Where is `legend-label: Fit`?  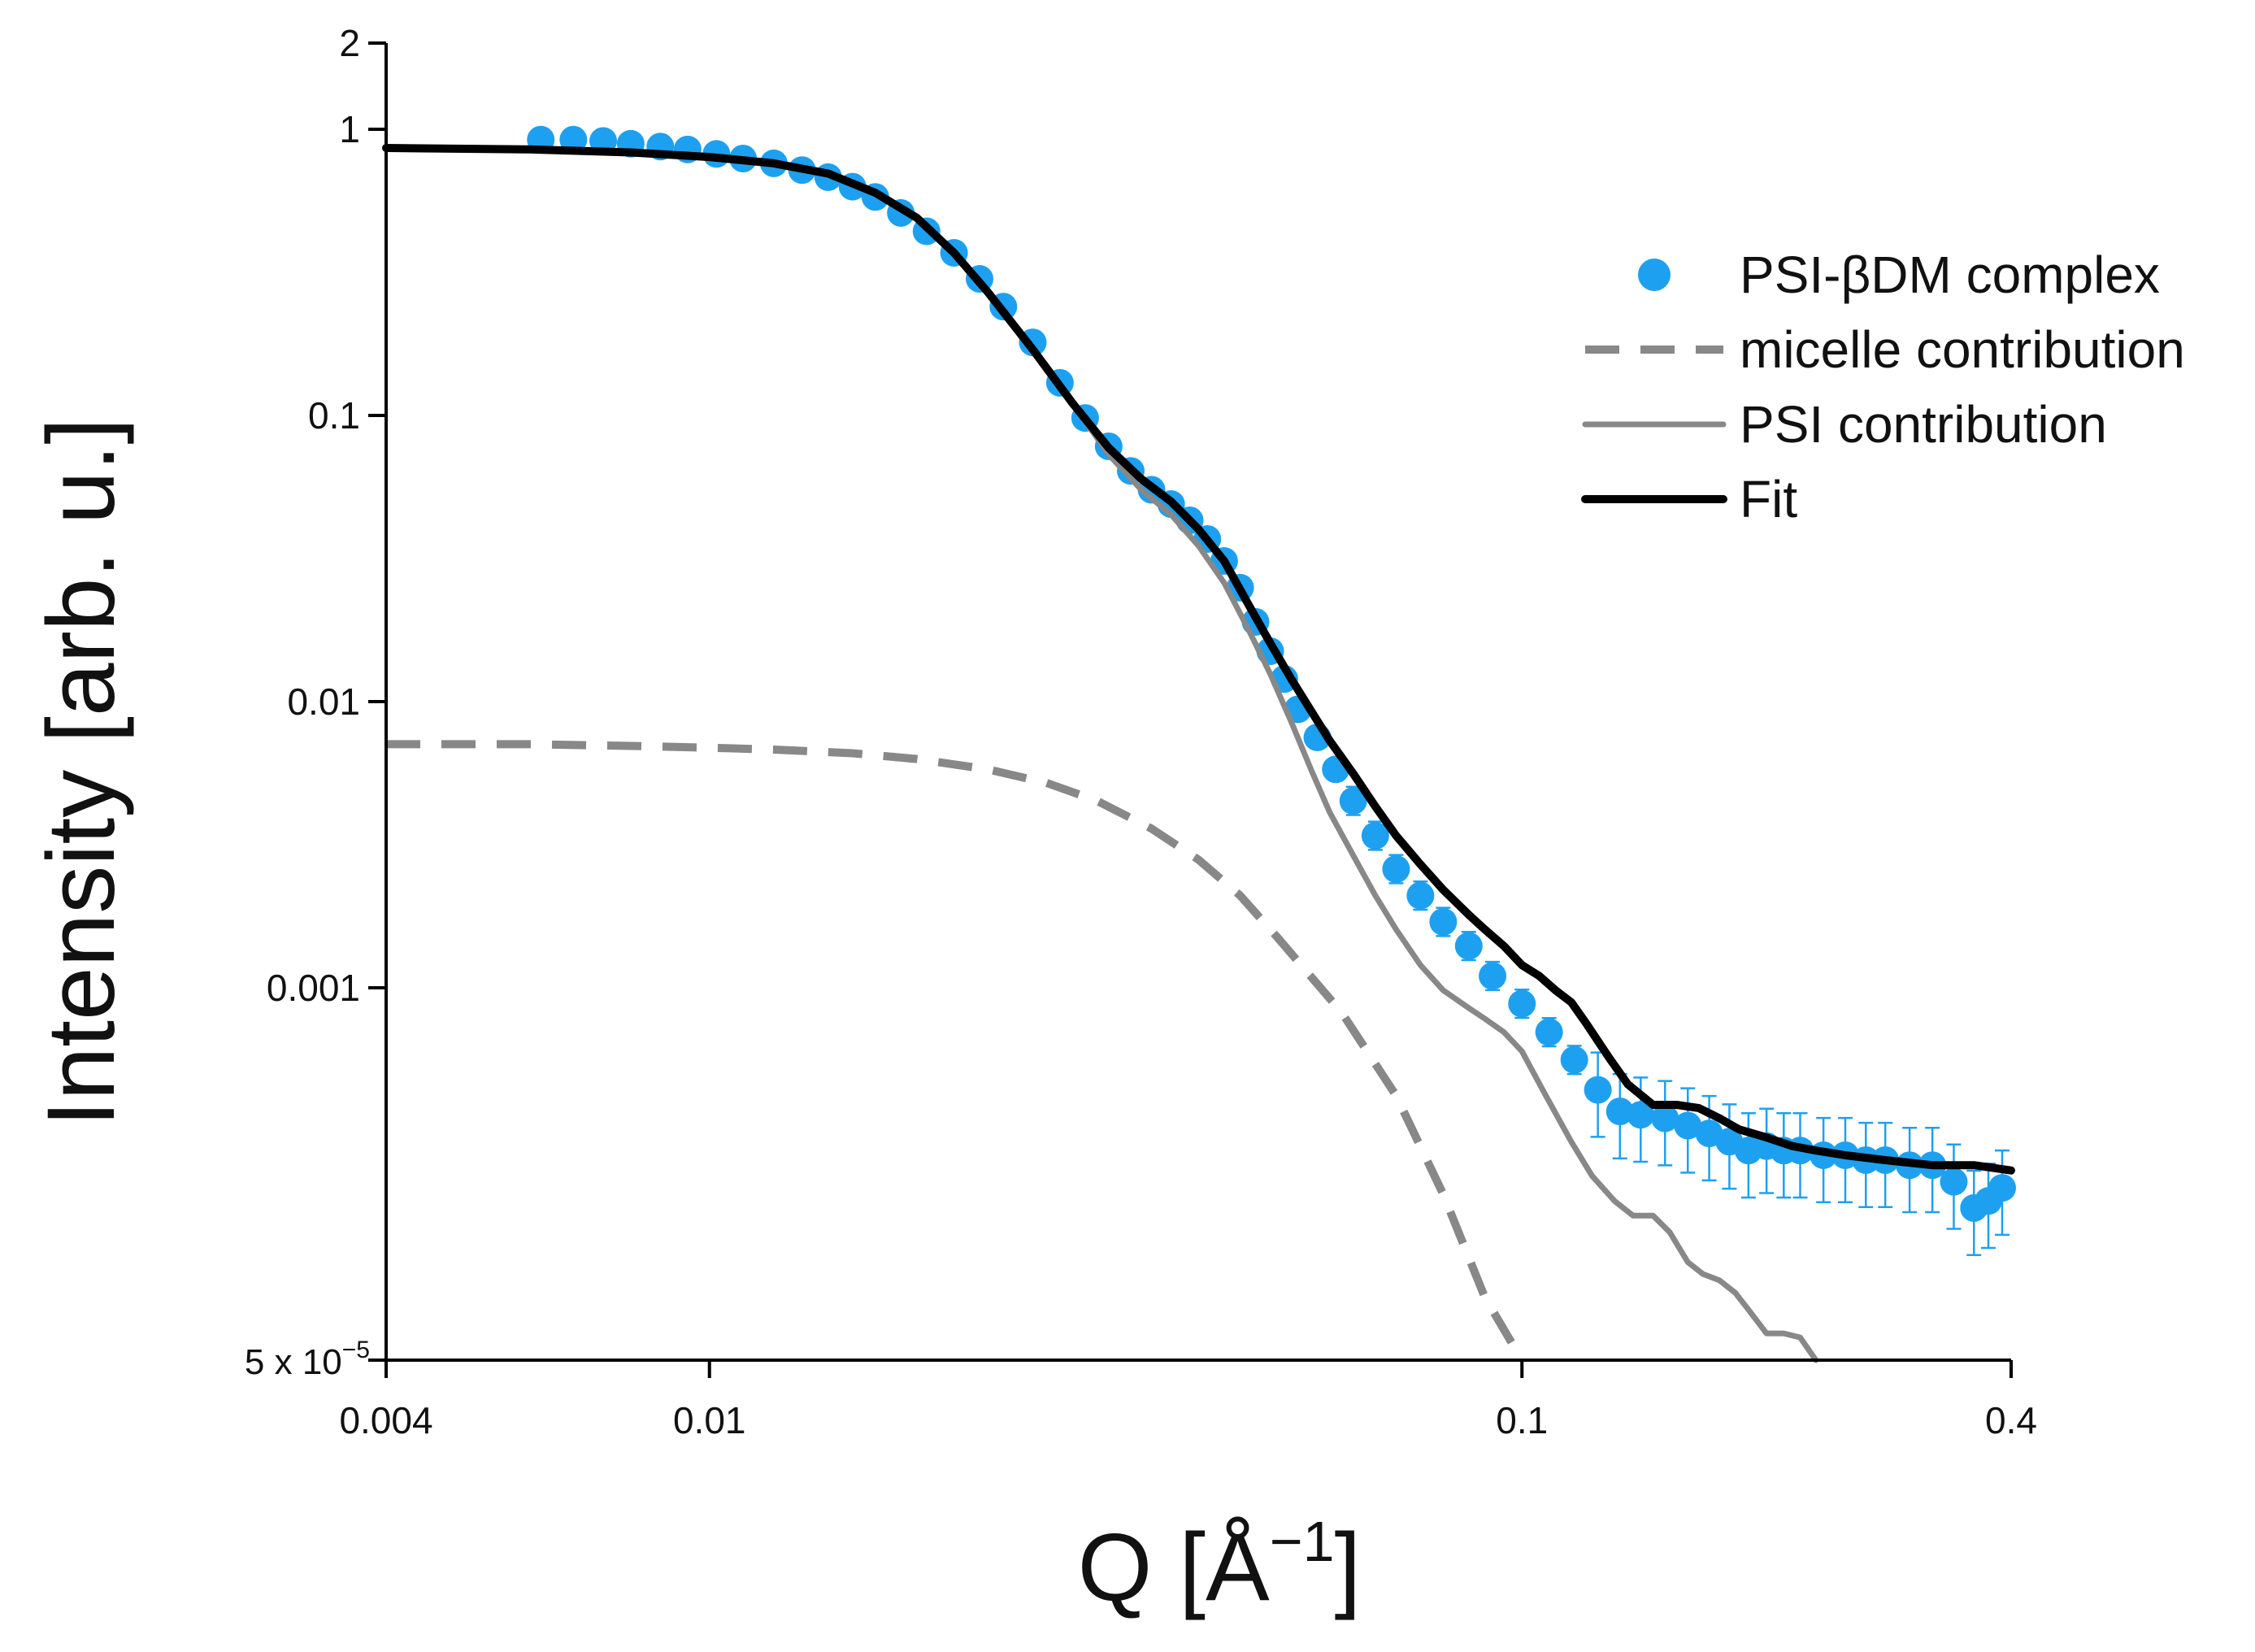 legend-label: Fit is located at coordinates (1768, 499).